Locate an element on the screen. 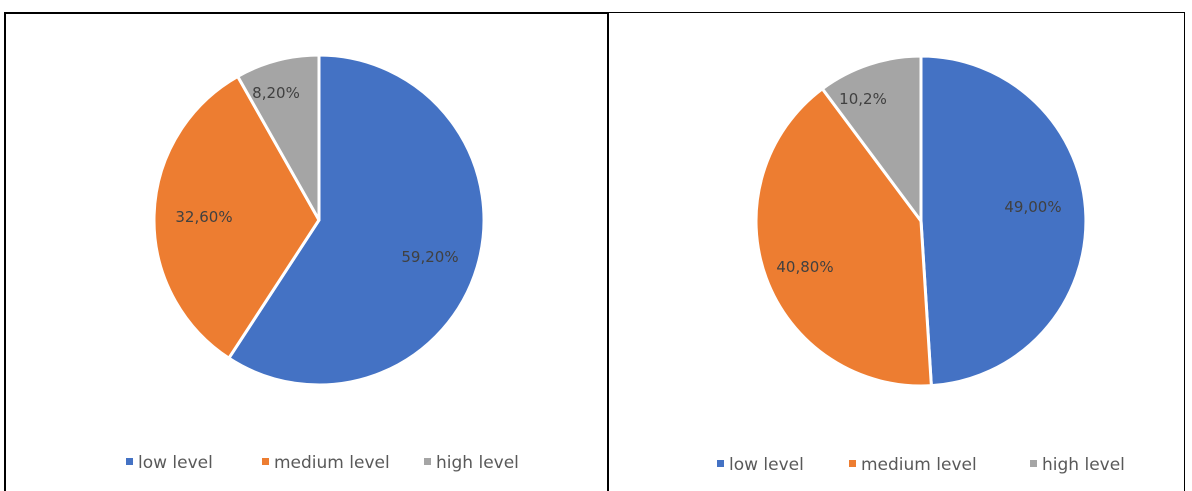 Image resolution: width=1192 pixels, height=491 pixels. slice-label-medium-level: 32,60% is located at coordinates (203, 217).